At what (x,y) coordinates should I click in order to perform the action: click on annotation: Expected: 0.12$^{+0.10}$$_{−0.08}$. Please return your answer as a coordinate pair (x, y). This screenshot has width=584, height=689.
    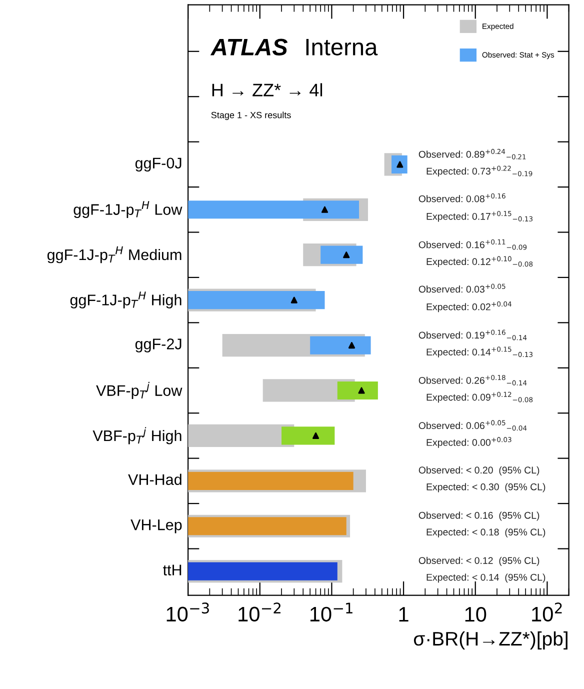
    Looking at the image, I should click on (479, 261).